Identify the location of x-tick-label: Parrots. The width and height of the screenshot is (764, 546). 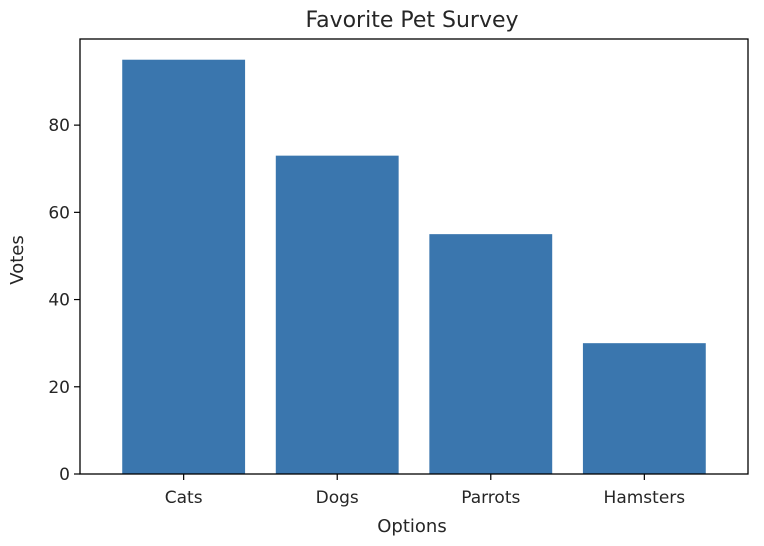
(490, 498).